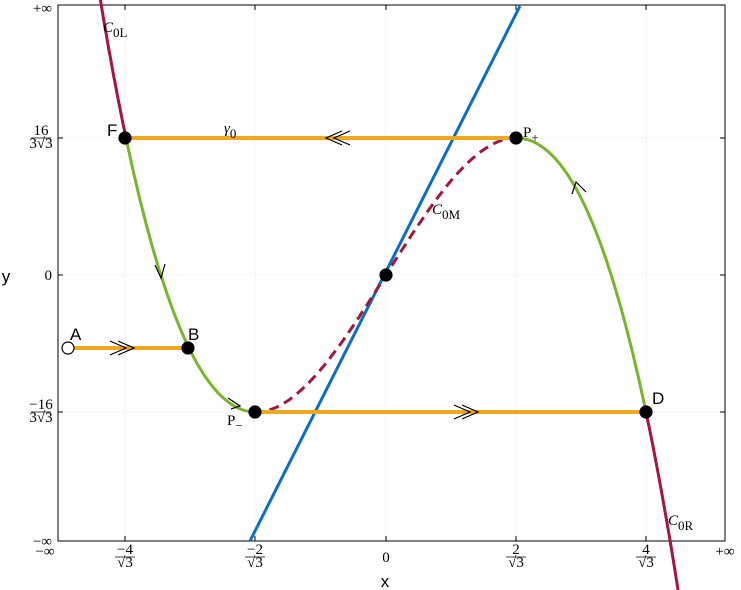 The image size is (741, 590). Describe the element at coordinates (385, 581) in the screenshot. I see `x-axis-label: x` at that location.